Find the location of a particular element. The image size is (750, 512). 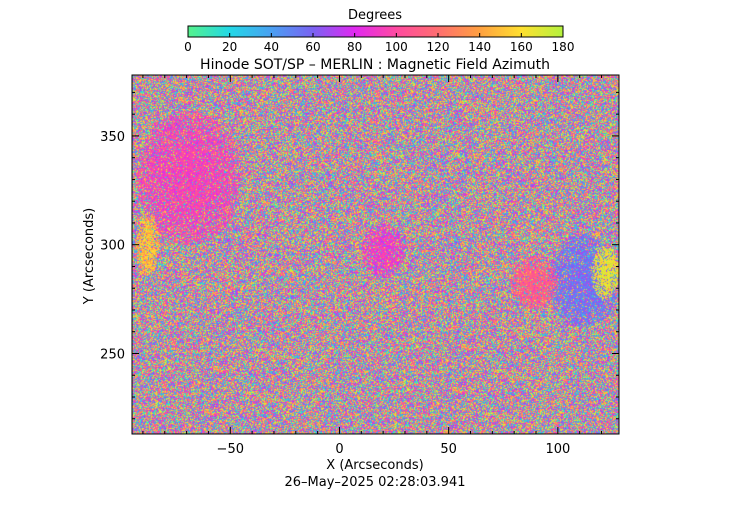

colorbar-tick-label: 40 is located at coordinates (271, 47).